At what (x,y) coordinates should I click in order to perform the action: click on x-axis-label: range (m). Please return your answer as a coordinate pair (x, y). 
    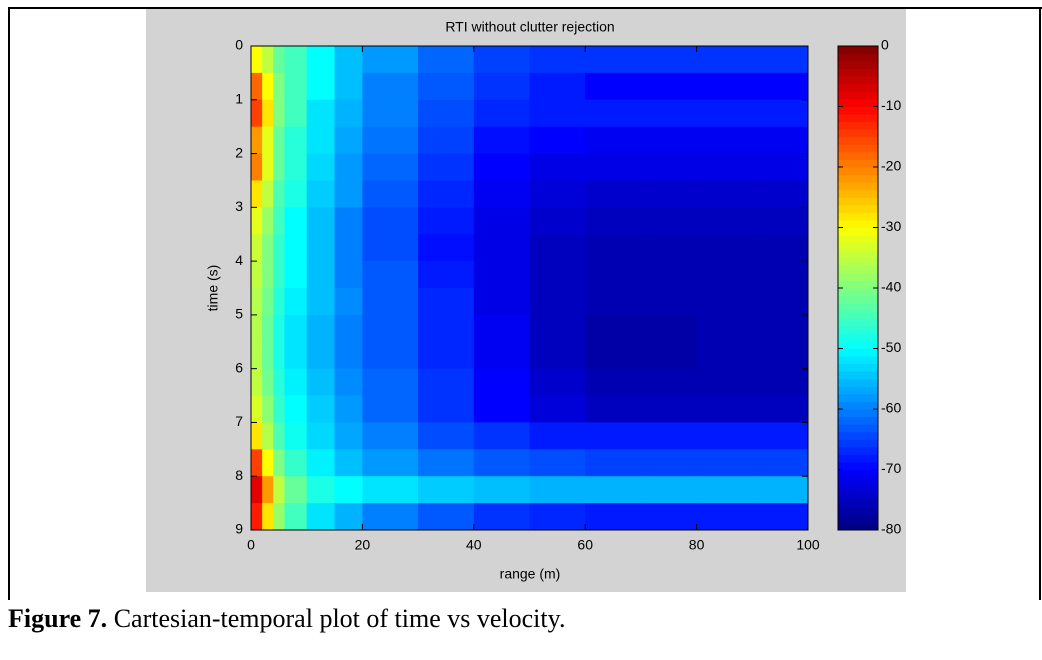
    Looking at the image, I should click on (530, 574).